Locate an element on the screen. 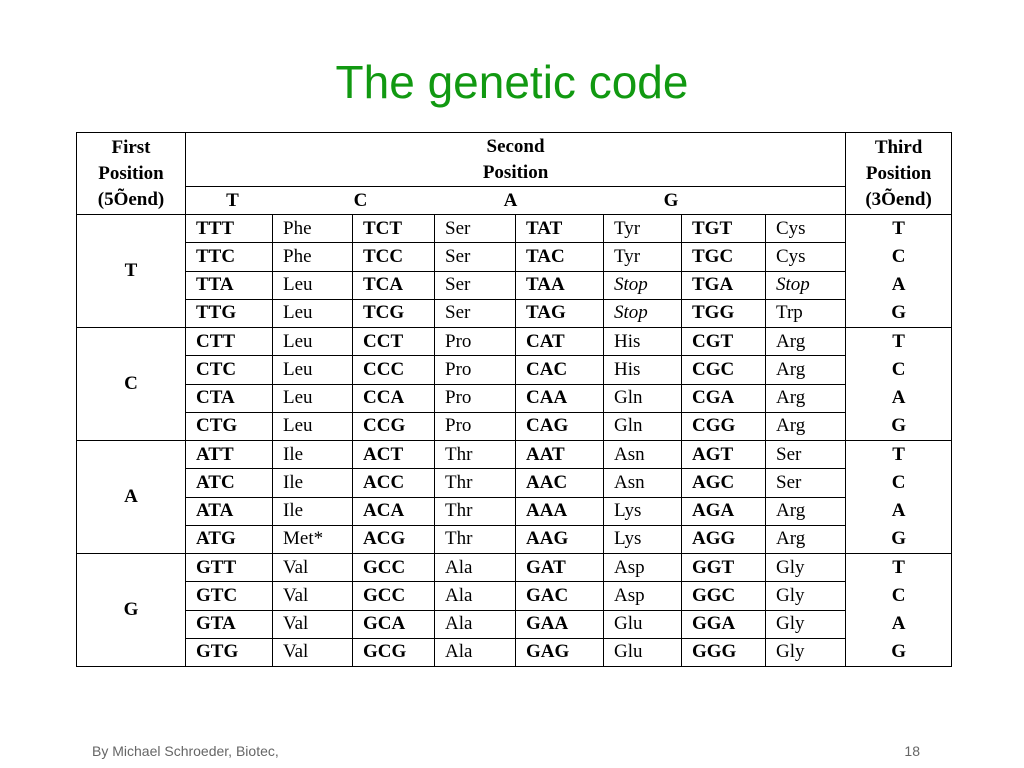 The height and width of the screenshot is (768, 1024). codon-cell: TTC is located at coordinates (229, 257).